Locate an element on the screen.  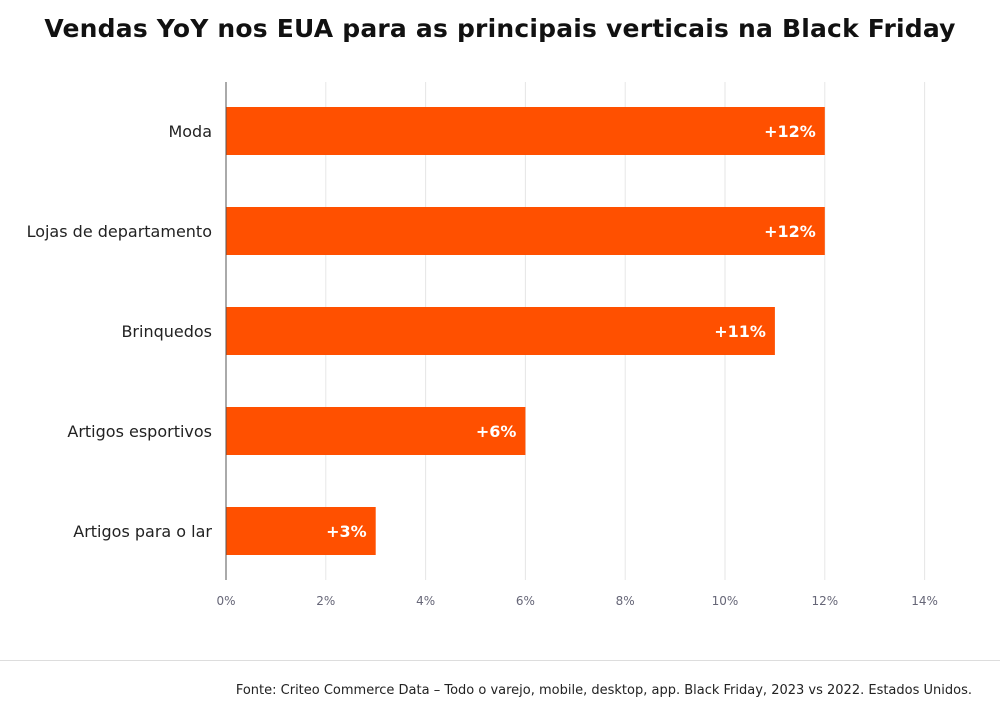
x-tick-label: 8% is located at coordinates (625, 601).